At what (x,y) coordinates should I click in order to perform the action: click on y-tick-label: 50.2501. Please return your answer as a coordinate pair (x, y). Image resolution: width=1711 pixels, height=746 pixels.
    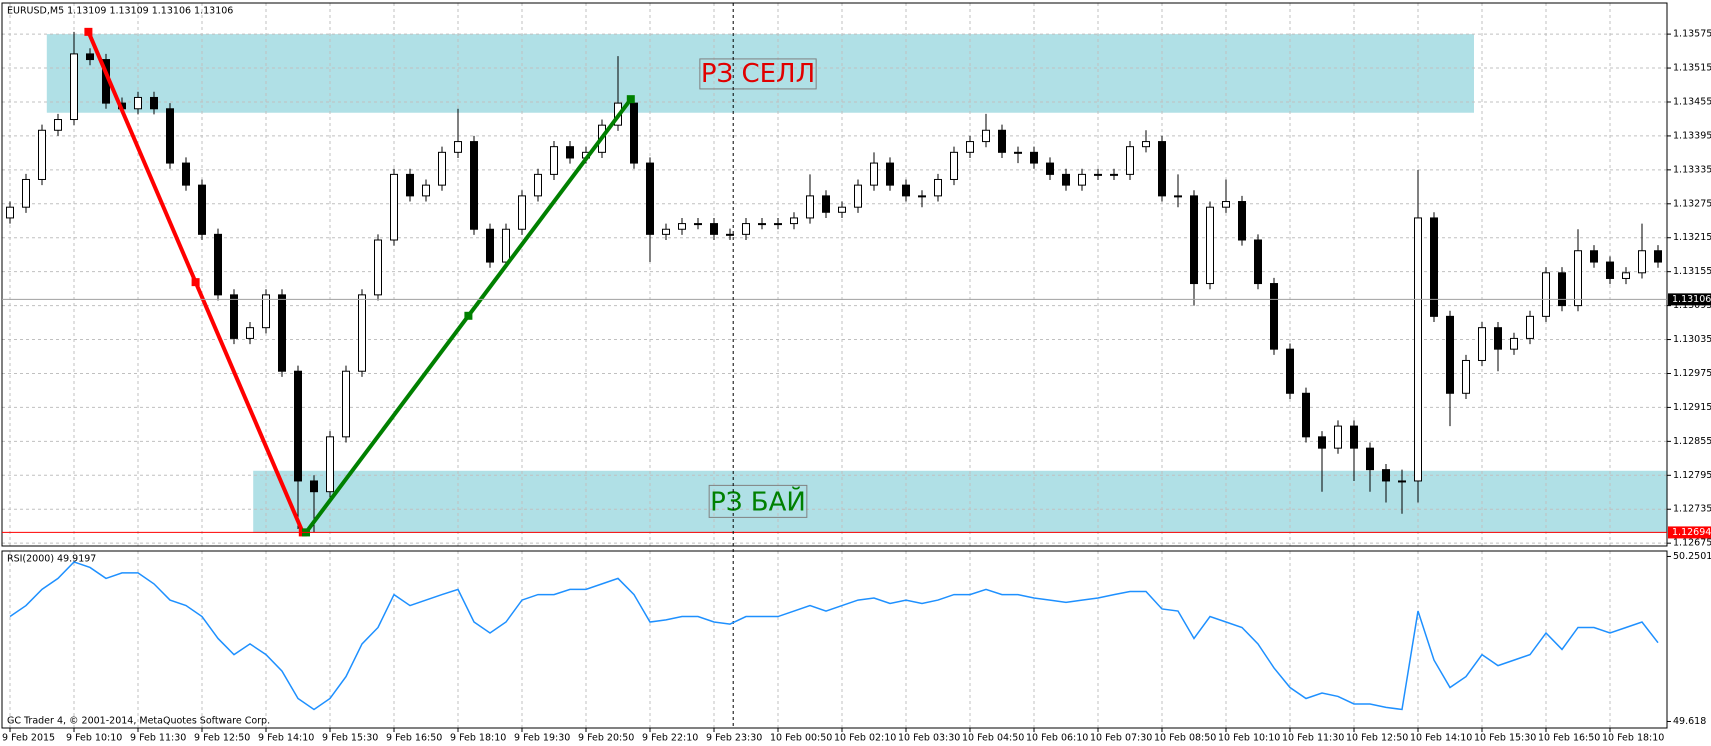
    Looking at the image, I should click on (1692, 556).